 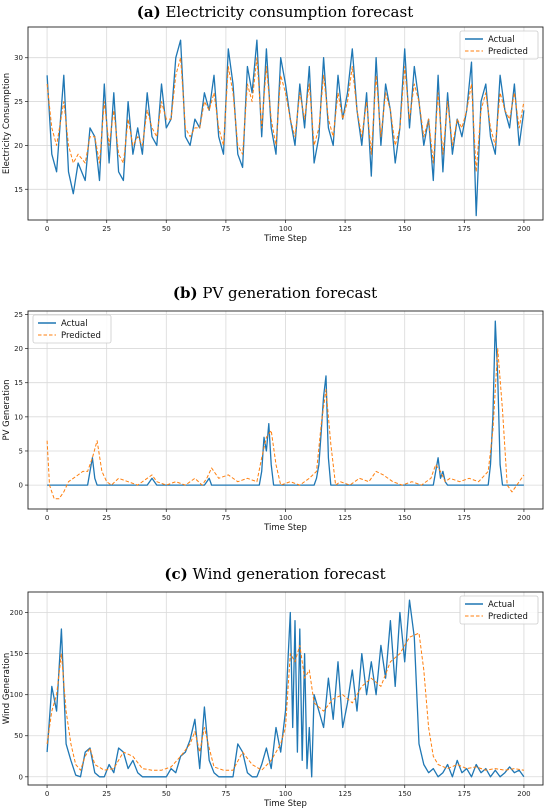 I want to click on y-tick-label: 10, so click(x=18, y=417).